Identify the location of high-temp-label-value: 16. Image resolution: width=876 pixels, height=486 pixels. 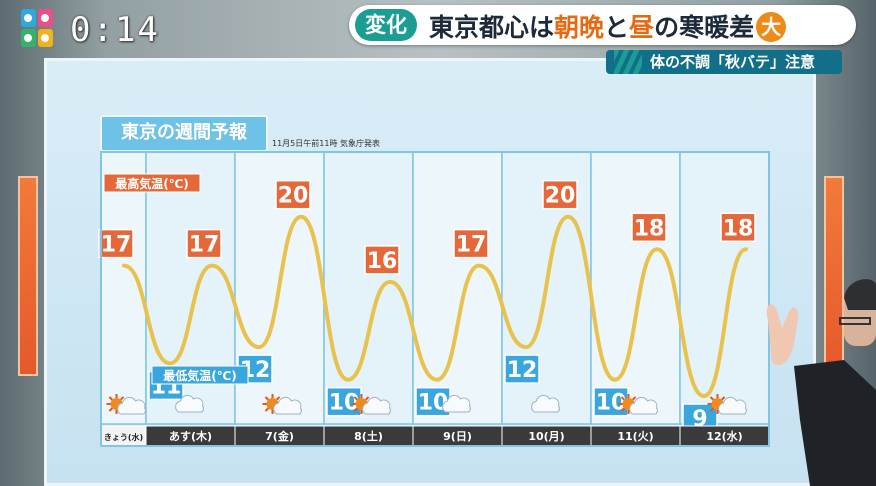
(382, 261).